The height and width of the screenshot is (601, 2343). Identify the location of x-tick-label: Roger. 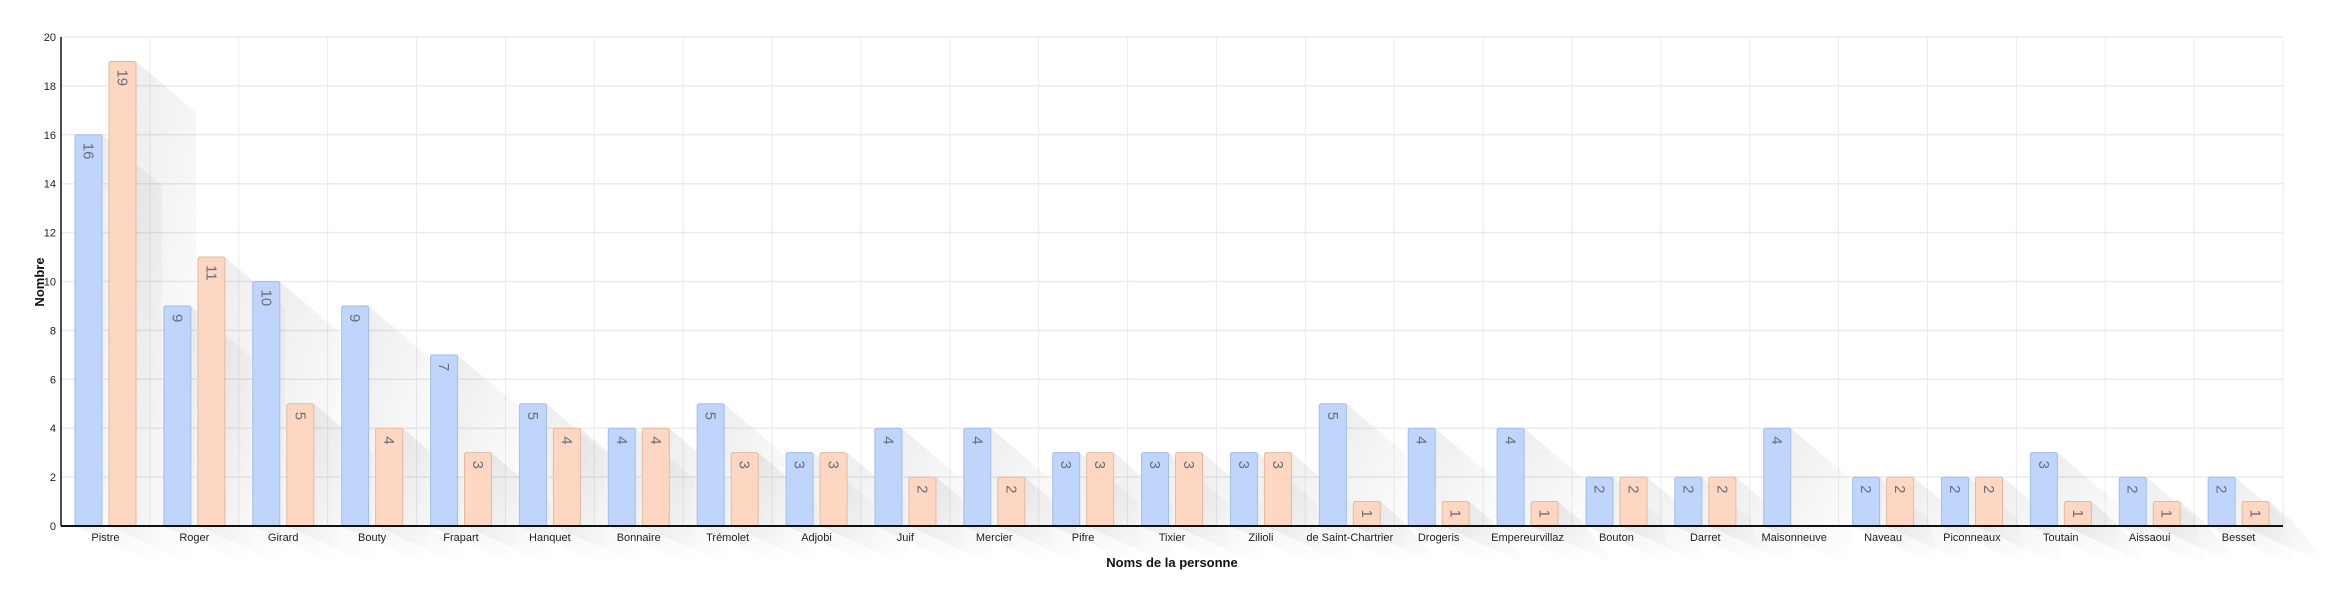
(194, 538).